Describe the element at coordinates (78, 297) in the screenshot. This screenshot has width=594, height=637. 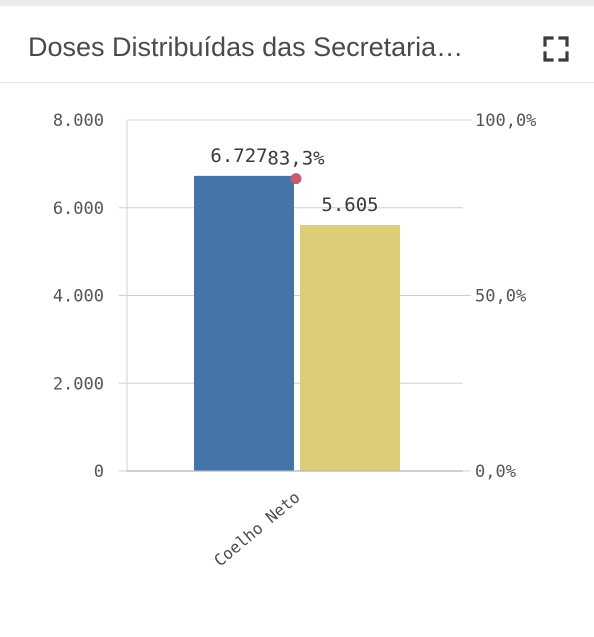
I see `y-tick-label: 4.000` at that location.